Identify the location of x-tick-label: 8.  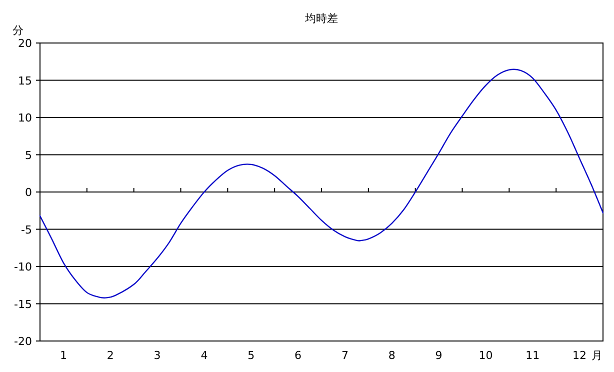
(392, 355).